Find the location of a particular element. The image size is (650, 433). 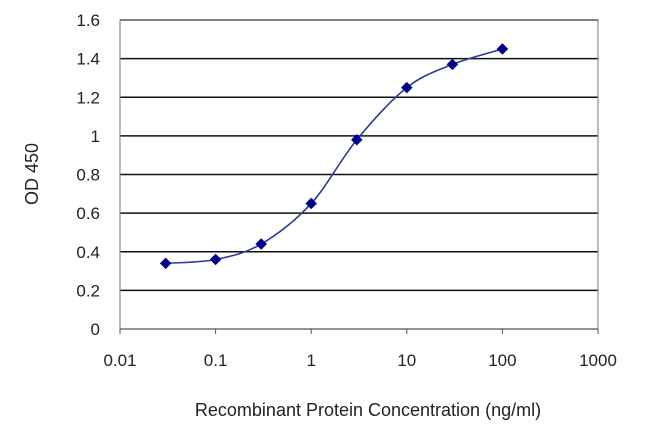

y-tick-label: 0.4 is located at coordinates (88, 252).